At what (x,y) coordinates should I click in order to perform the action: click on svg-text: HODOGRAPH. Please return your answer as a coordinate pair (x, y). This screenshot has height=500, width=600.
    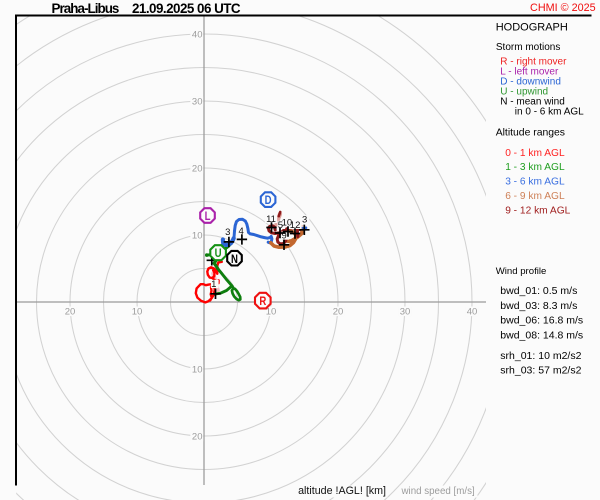
    Looking at the image, I should click on (532, 28).